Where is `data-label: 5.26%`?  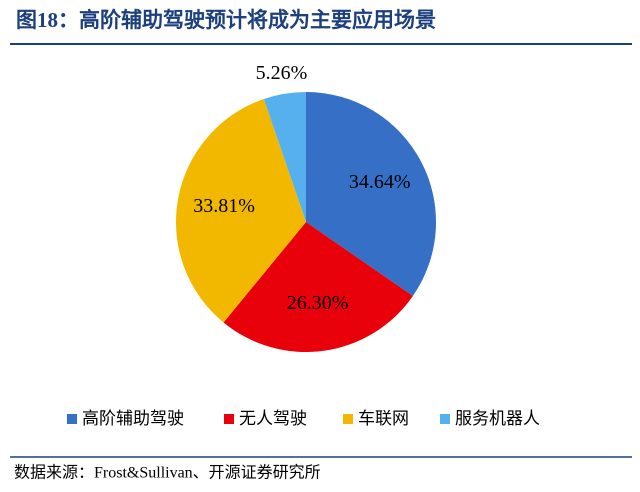 data-label: 5.26% is located at coordinates (282, 73).